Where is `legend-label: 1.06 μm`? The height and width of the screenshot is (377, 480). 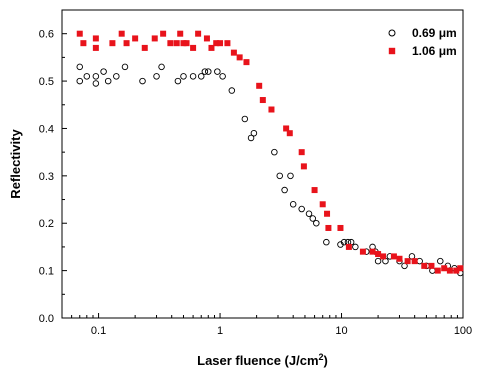 legend-label: 1.06 μm is located at coordinates (434, 51).